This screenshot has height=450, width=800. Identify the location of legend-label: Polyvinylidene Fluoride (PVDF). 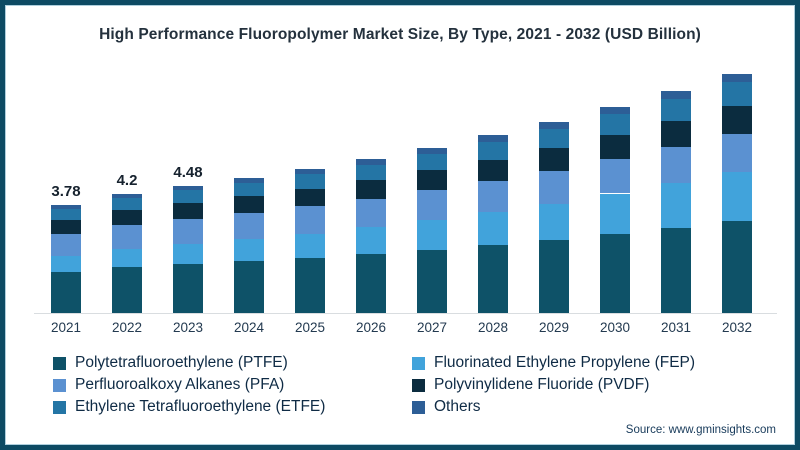
(542, 384).